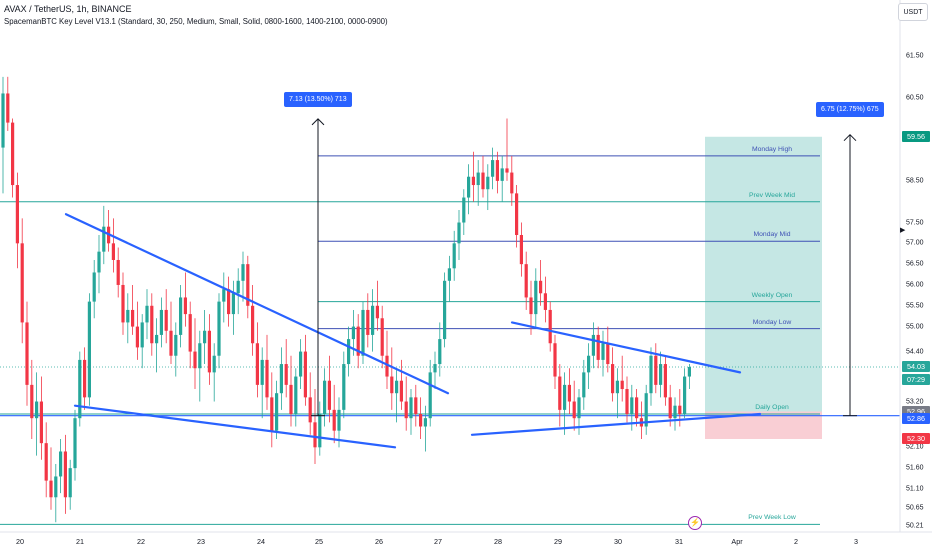 The width and height of the screenshot is (932, 550). Describe the element at coordinates (913, 12) in the screenshot. I see `currency-button: USDT` at that location.